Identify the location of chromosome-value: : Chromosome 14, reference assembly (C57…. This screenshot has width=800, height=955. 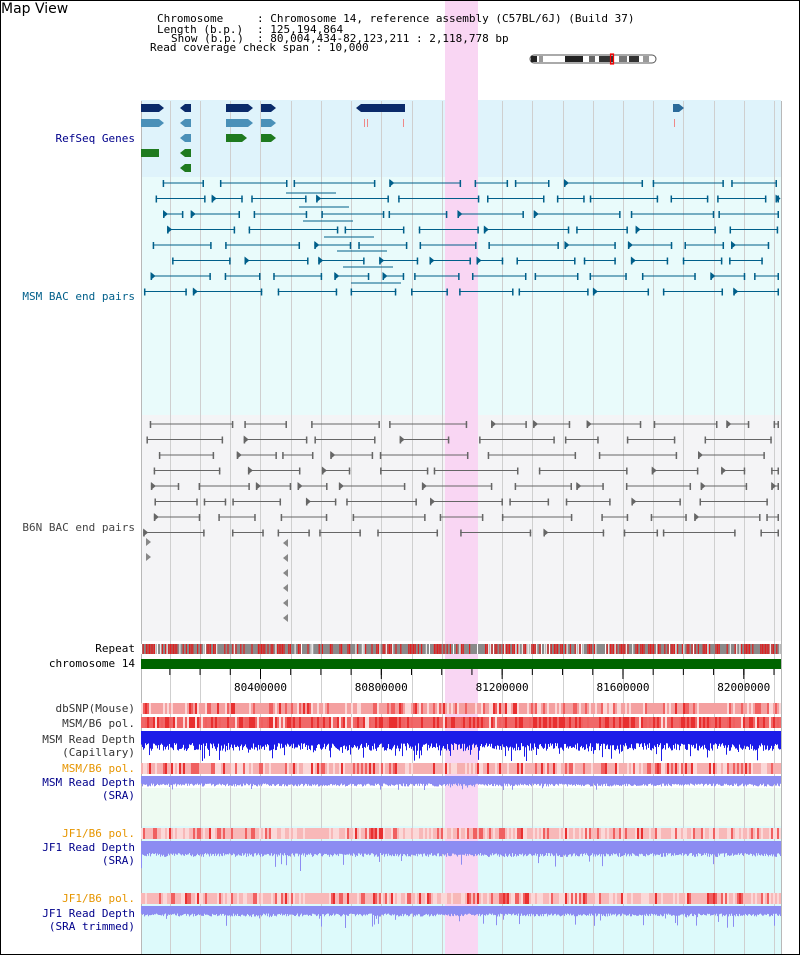
(446, 18).